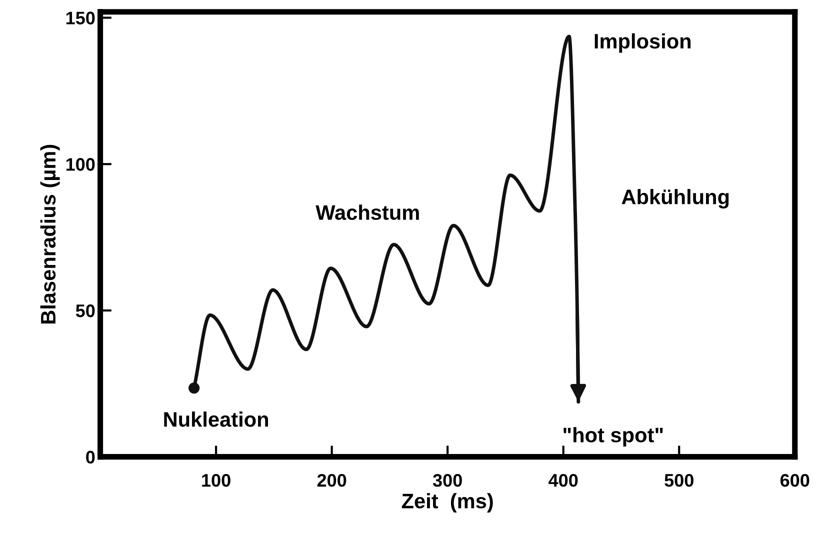  Describe the element at coordinates (447, 503) in the screenshot. I see `x-axis-title: Zeit (ms)` at that location.